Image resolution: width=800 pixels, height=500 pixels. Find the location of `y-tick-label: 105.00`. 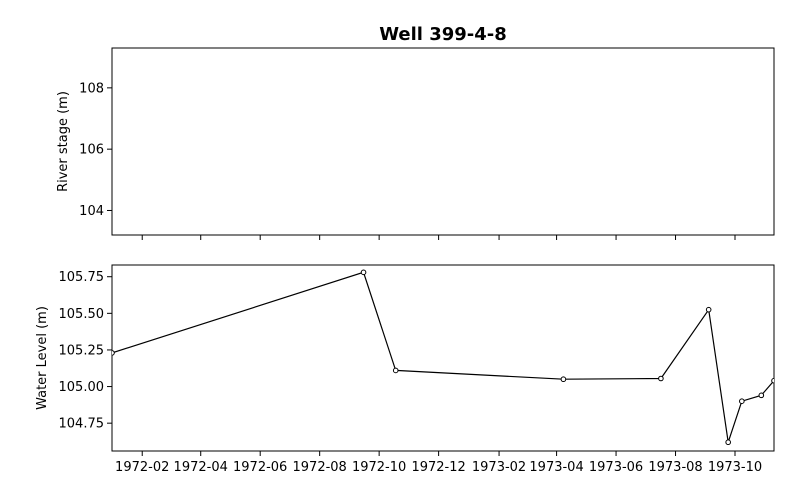

y-tick-label: 105.00 is located at coordinates (82, 387).